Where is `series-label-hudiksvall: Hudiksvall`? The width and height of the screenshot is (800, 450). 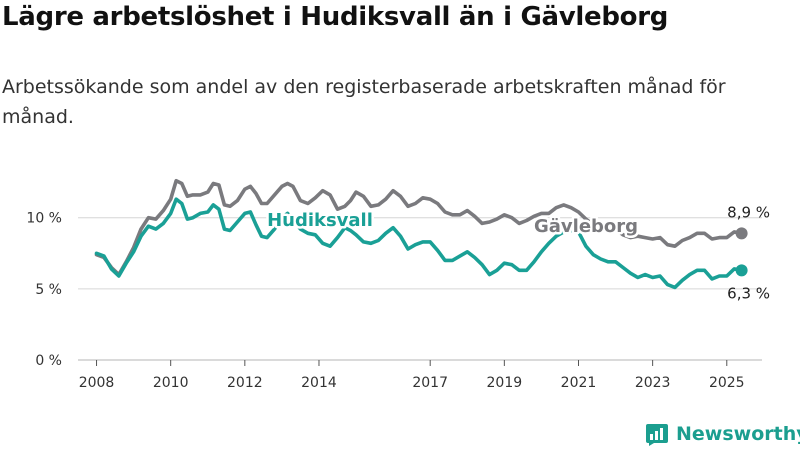 series-label-hudiksvall: Hudiksvall is located at coordinates (320, 220).